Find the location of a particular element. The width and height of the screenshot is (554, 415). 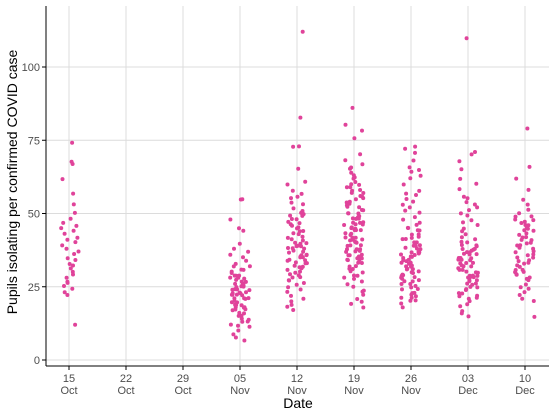

x-tick-label-month: Oct is located at coordinates (68, 391).